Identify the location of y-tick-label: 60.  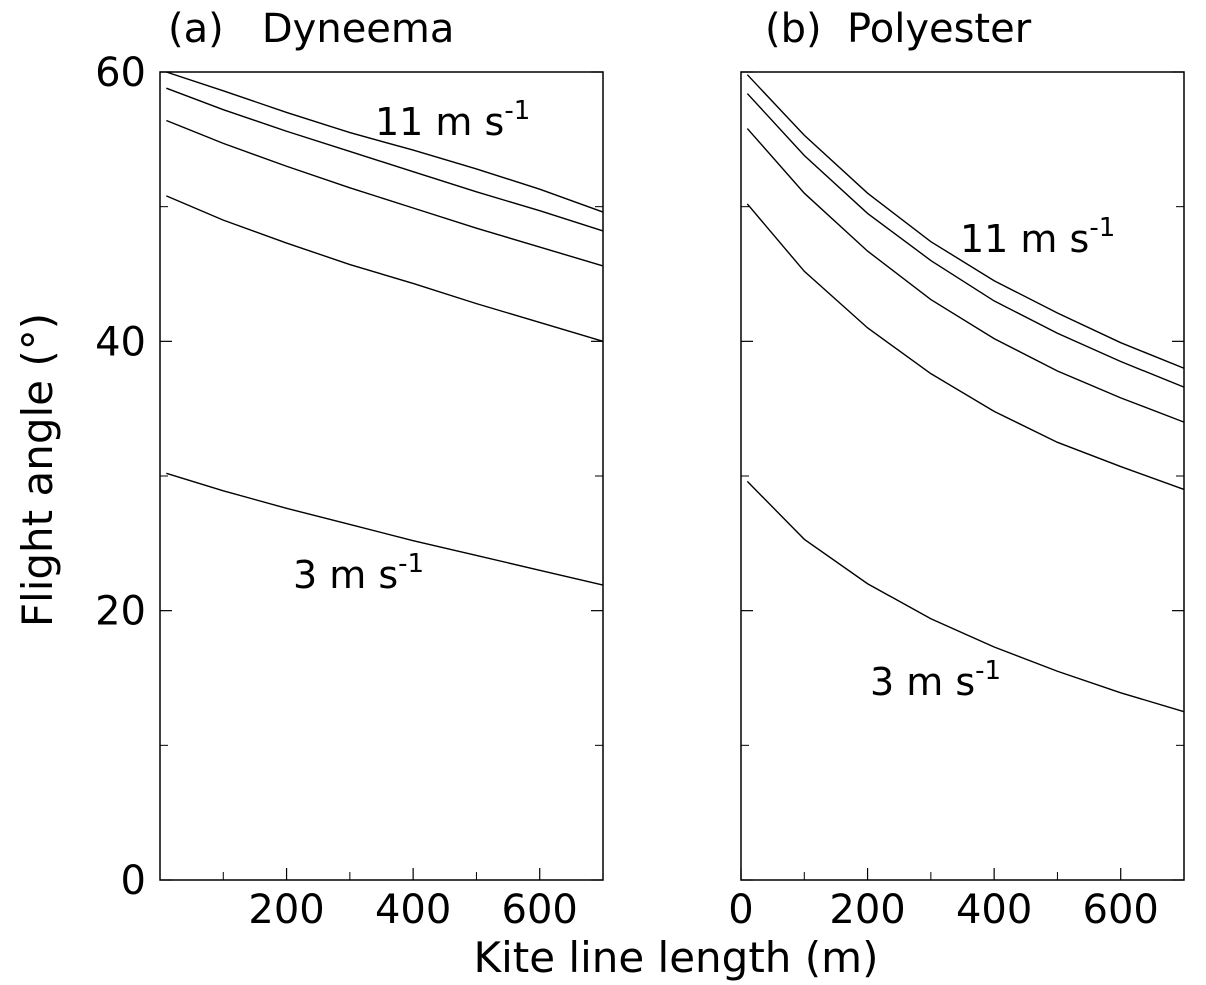
(120, 73).